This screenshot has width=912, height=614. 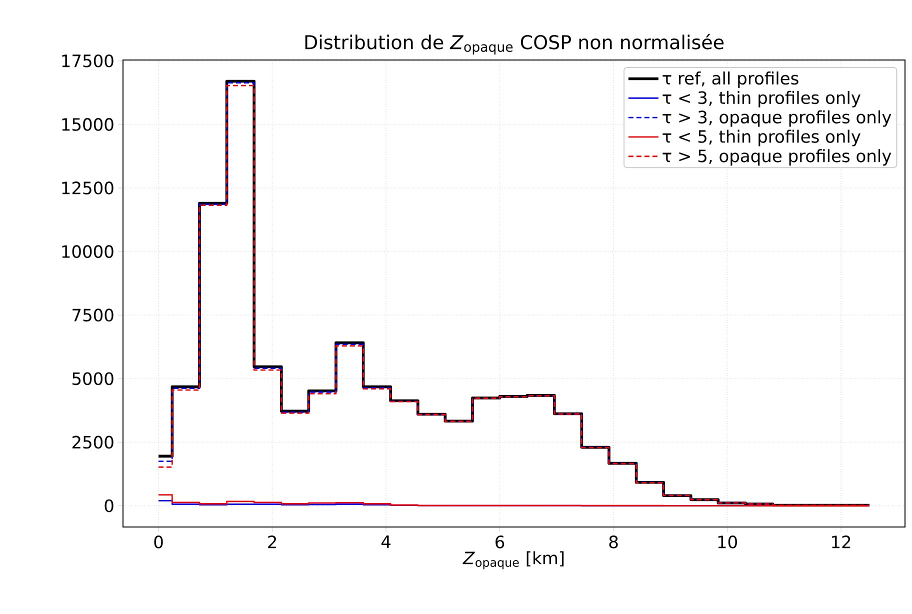 What do you see at coordinates (93, 379) in the screenshot?
I see `y-tick-label: 5000` at bounding box center [93, 379].